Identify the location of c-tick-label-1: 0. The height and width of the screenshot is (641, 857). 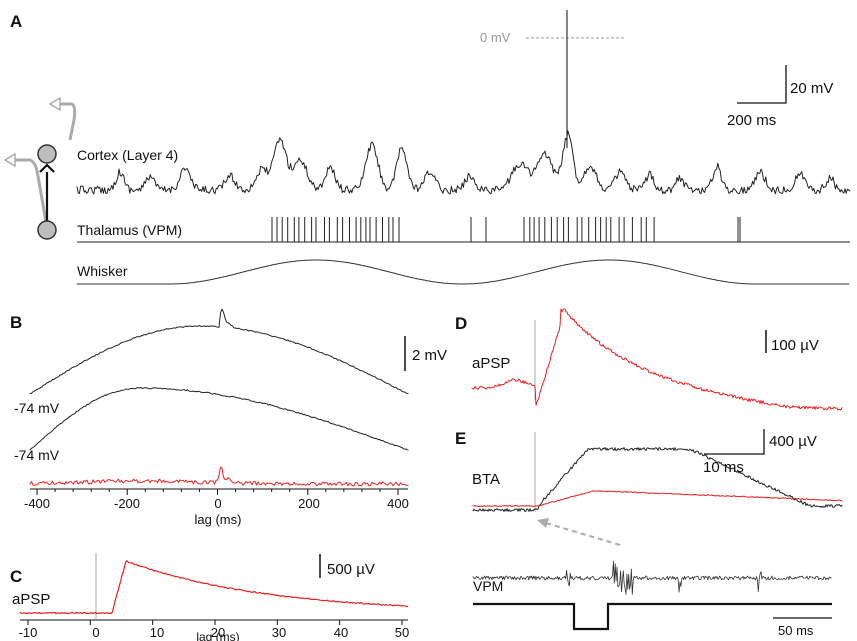
(95, 632).